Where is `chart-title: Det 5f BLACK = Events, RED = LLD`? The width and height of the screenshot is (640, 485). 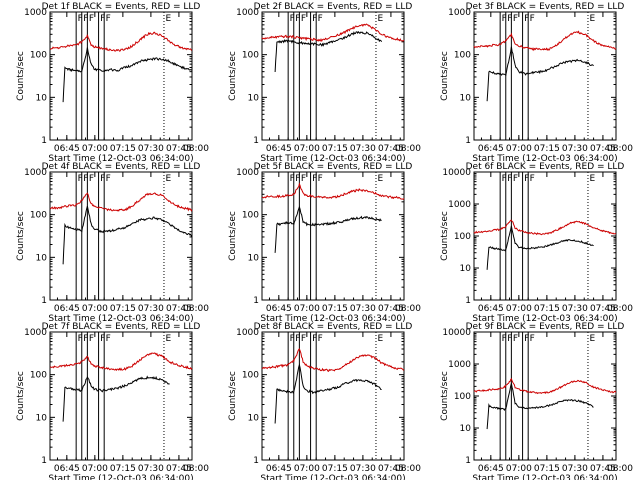 chart-title: Det 5f BLACK = Events, RED = LLD is located at coordinates (333, 167).